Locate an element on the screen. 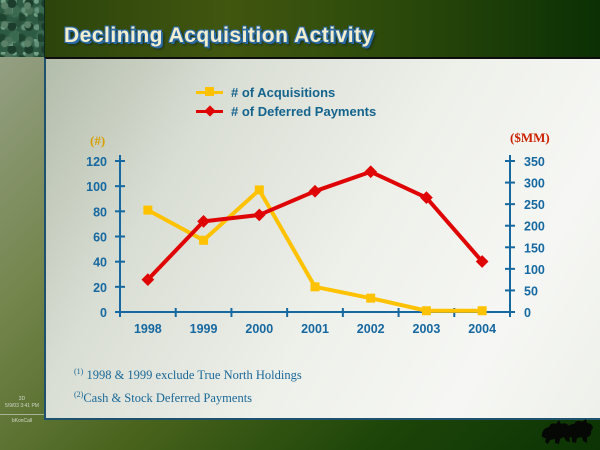 This screenshot has height=450, width=600. footnote-2-sup: (2) is located at coordinates (79, 395).